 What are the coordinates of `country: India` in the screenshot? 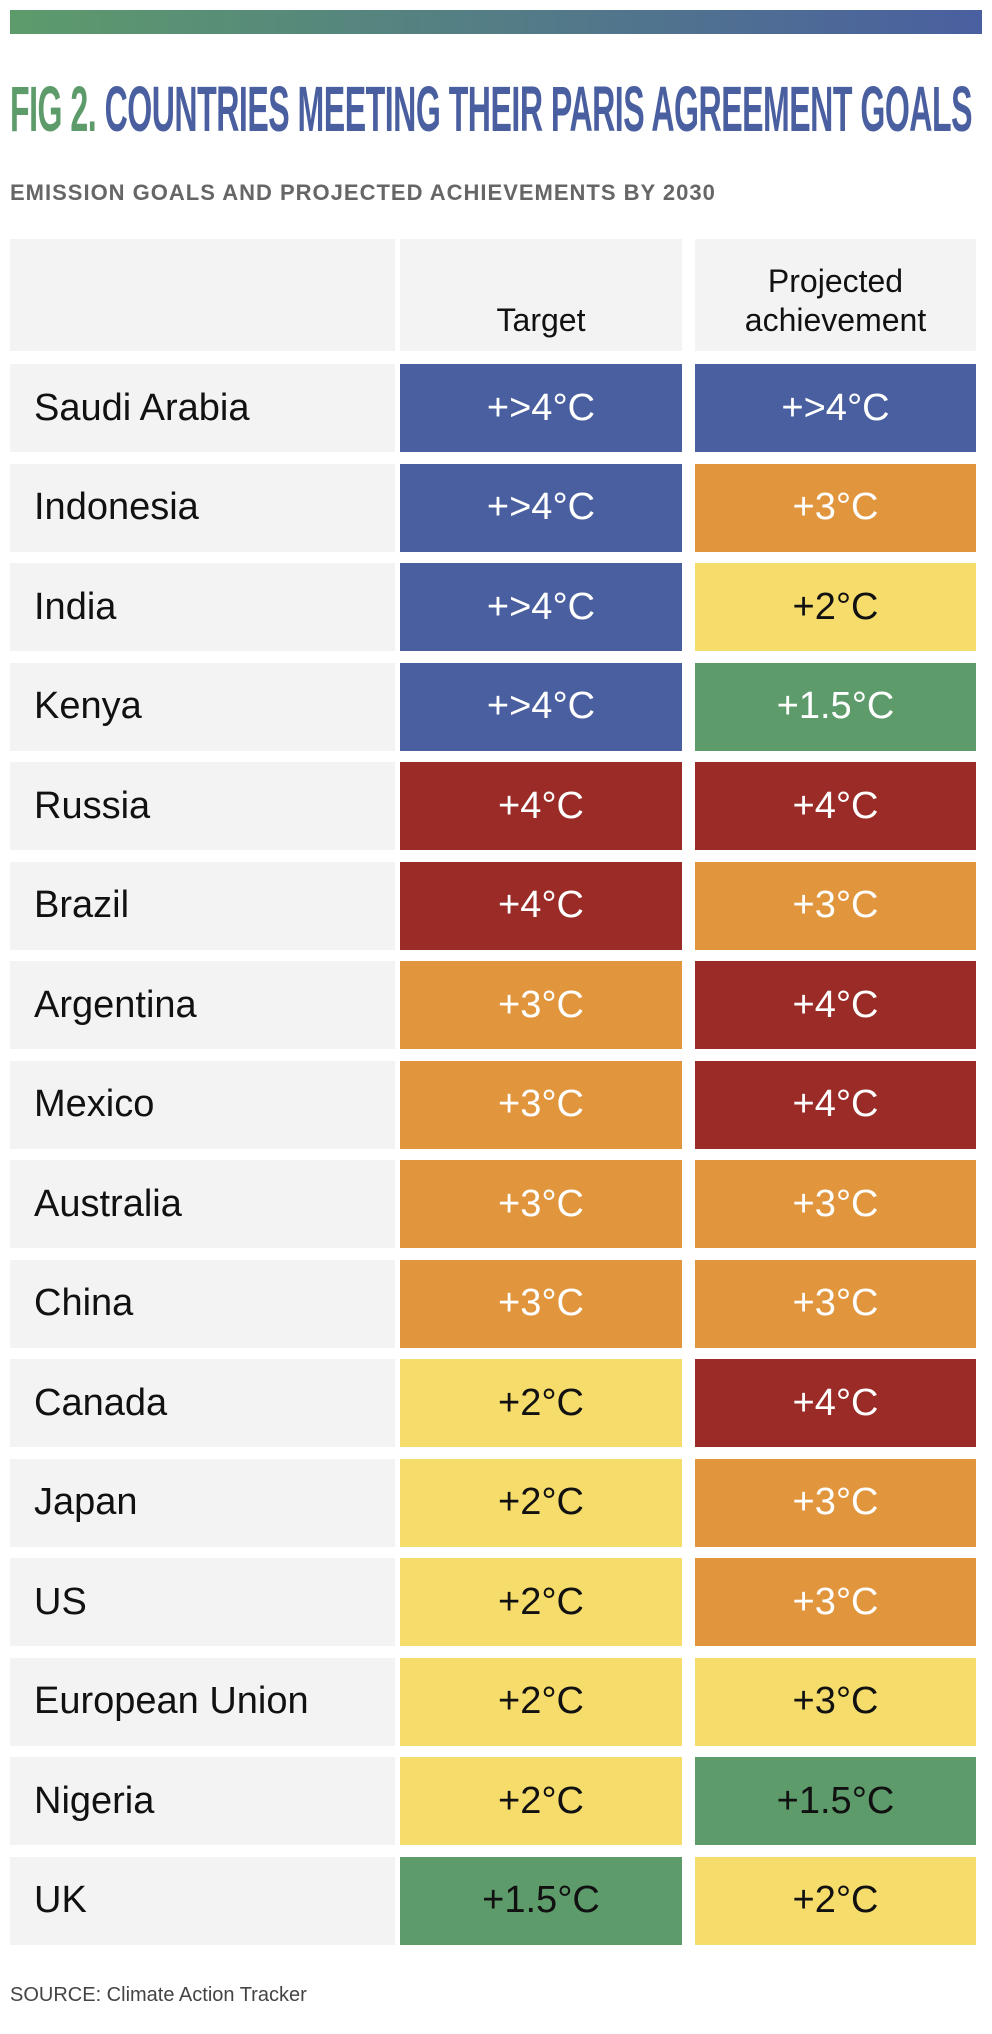 It's located at (202, 607).